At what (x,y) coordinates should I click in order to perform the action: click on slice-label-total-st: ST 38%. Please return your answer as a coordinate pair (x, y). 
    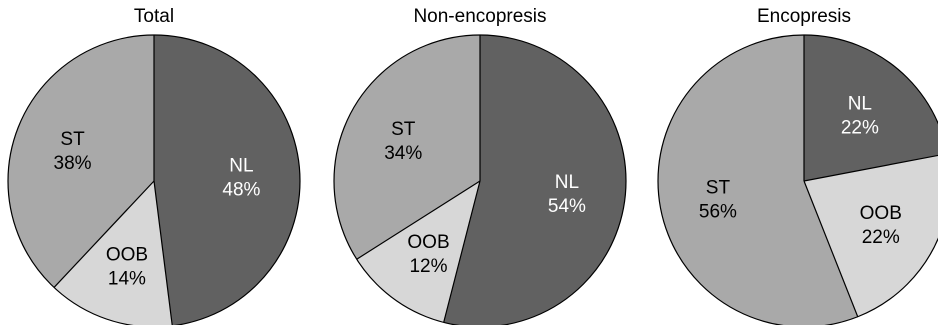
    Looking at the image, I should click on (73, 151).